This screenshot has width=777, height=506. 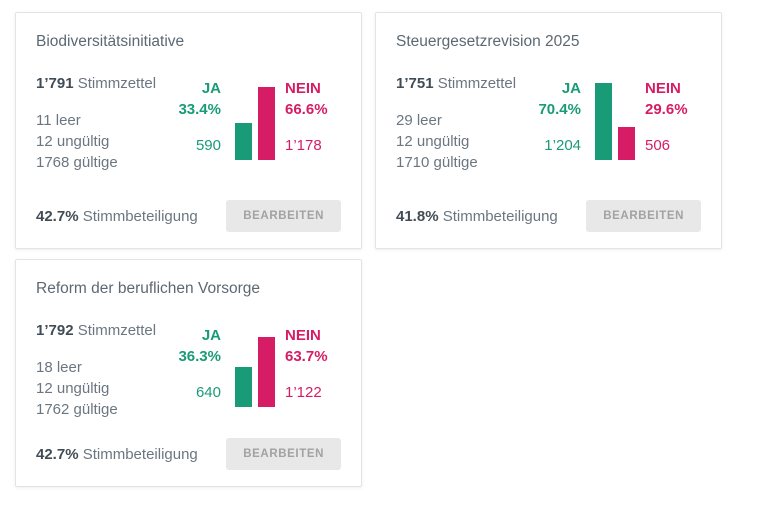 What do you see at coordinates (437, 162) in the screenshot?
I see `valid-votes: 1710 gültige` at bounding box center [437, 162].